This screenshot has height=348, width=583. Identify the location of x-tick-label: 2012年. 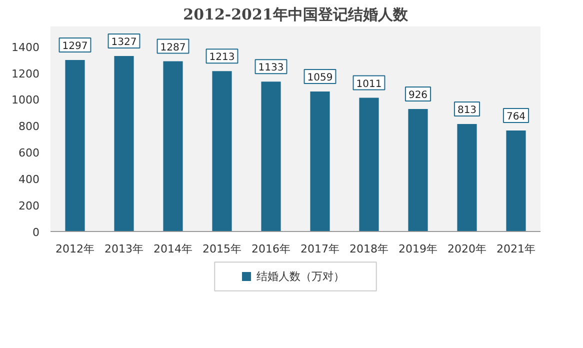
(75, 249).